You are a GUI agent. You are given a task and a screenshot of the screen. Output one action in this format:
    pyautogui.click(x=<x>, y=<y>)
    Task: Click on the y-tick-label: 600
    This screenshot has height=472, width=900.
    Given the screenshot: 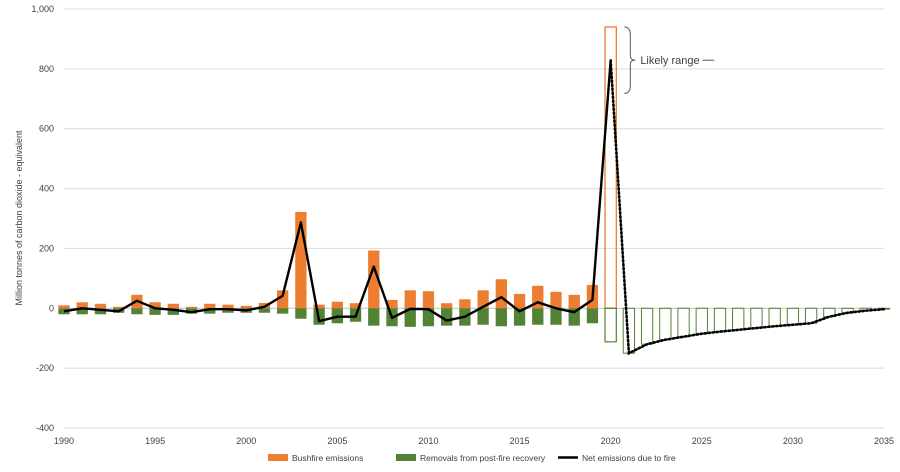 What is the action you would take?
    pyautogui.click(x=46, y=129)
    